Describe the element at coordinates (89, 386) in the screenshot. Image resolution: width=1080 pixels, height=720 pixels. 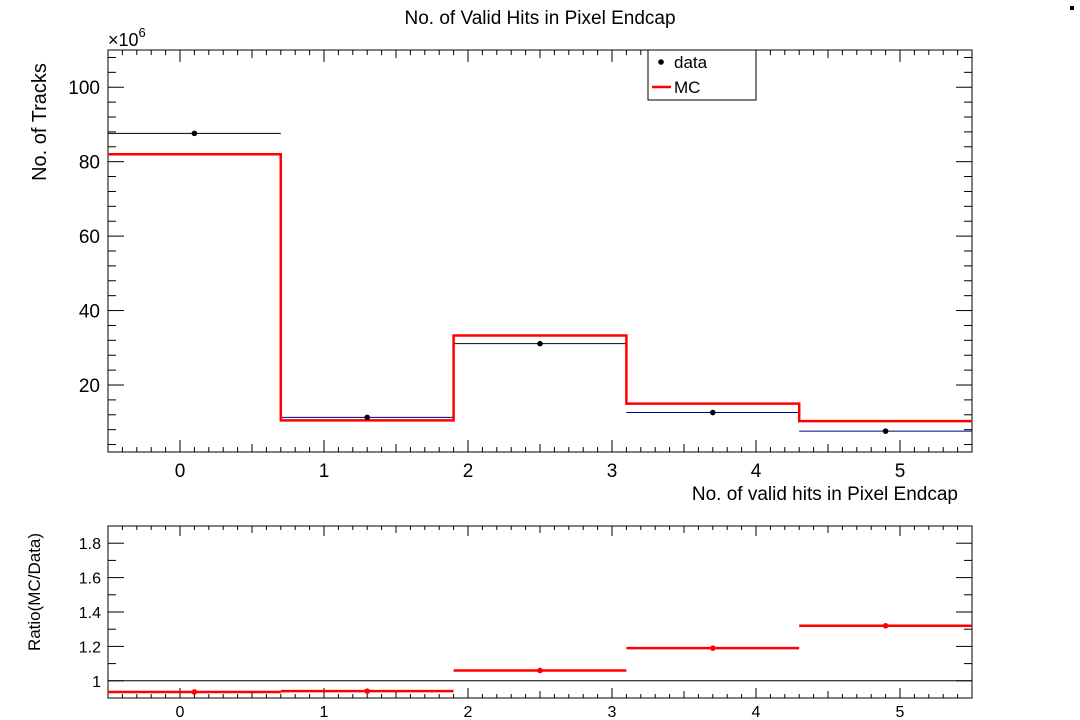
I see `y-tick-label: 20` at that location.